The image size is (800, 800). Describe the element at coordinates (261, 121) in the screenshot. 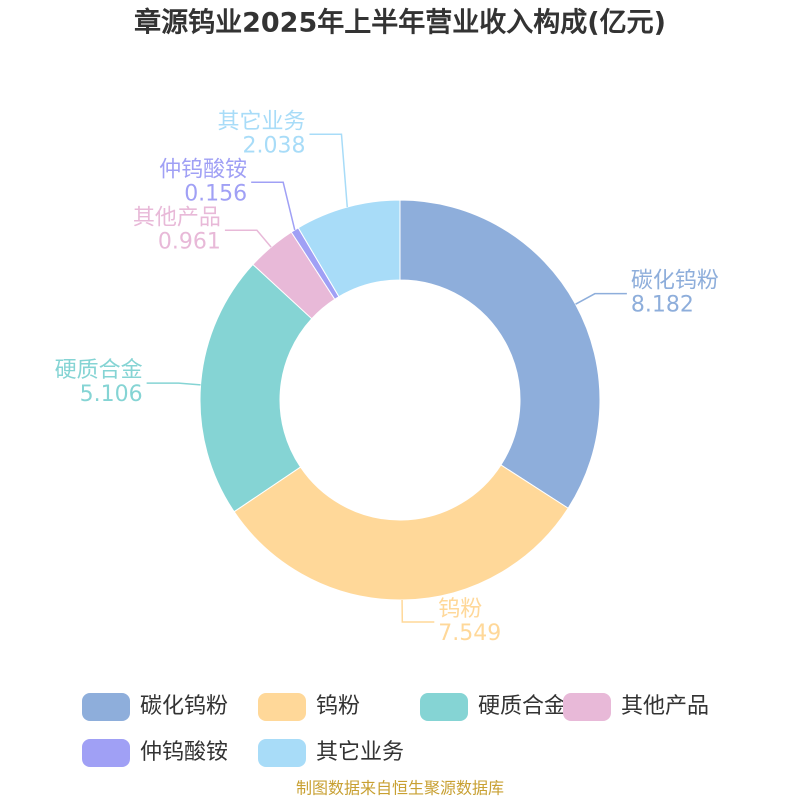

I see `slice-label: 其它业务` at that location.